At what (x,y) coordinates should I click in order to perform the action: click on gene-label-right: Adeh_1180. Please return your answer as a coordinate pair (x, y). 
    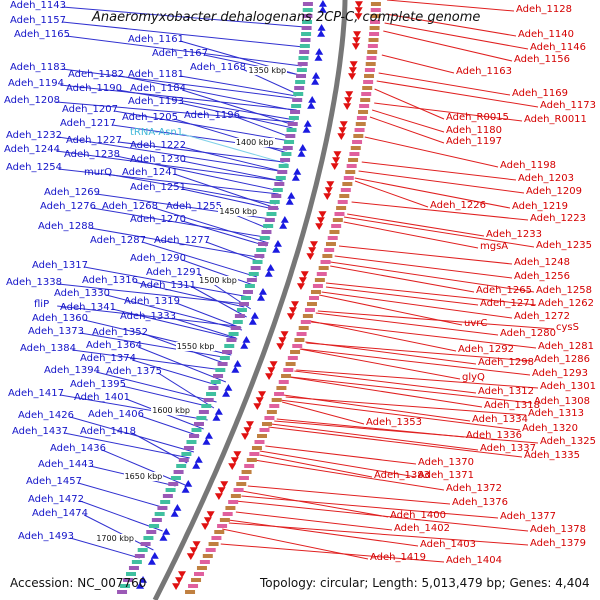
    Looking at the image, I should click on (474, 130).